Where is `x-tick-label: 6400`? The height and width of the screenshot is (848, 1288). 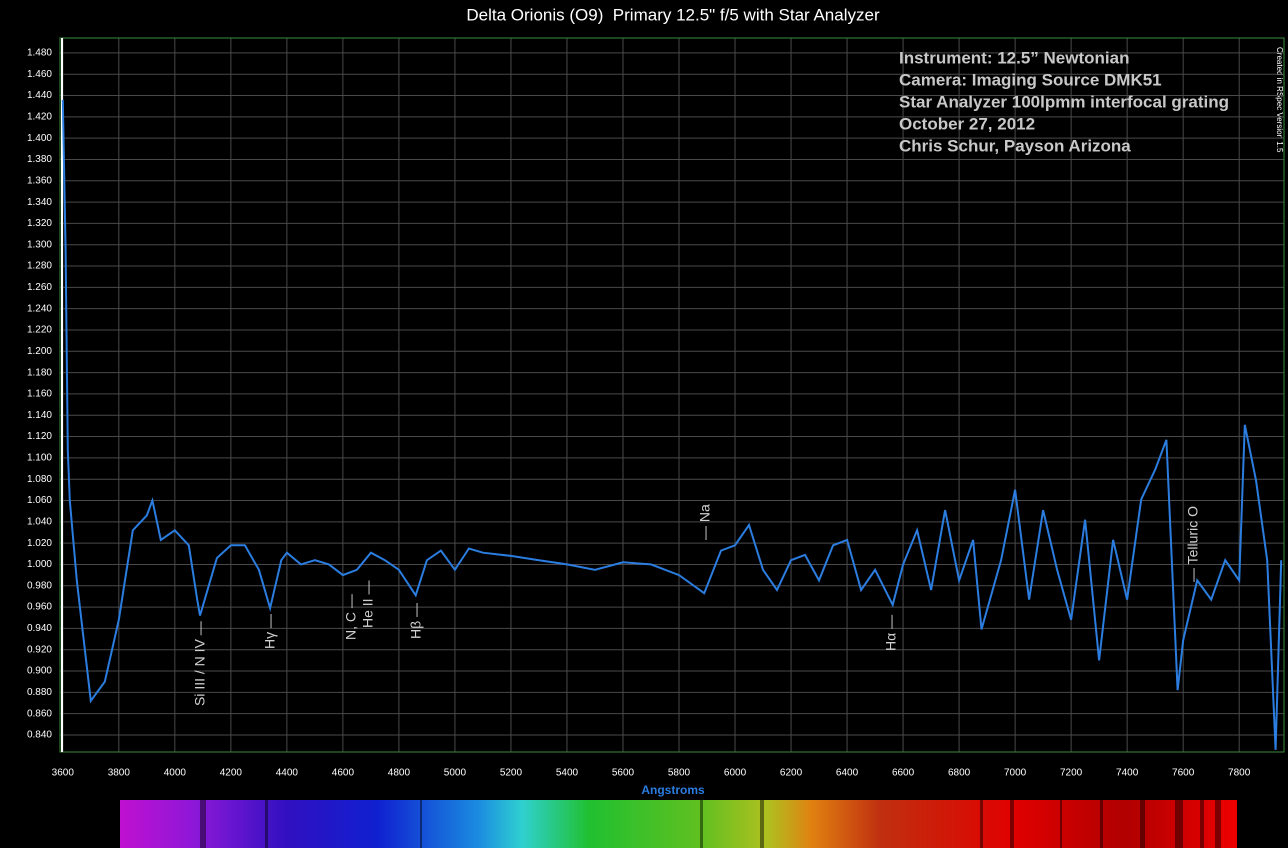
x-tick-label: 6400 is located at coordinates (847, 773).